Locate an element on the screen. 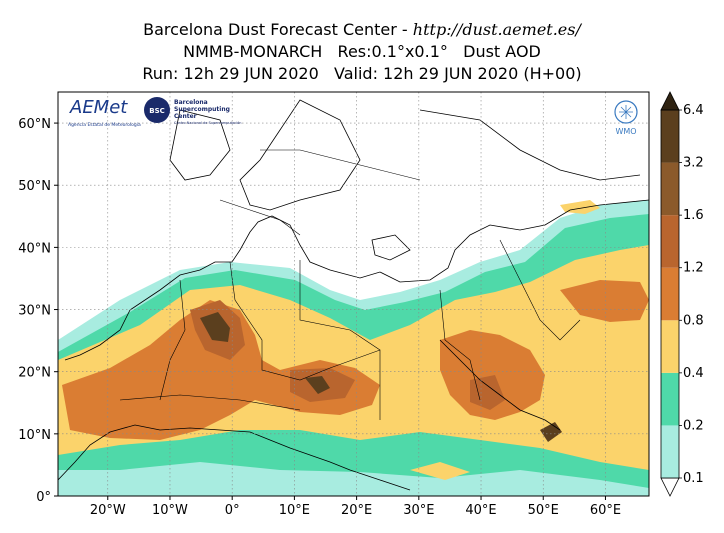 This screenshot has height=533, width=724. colorbar-label: 0.8 is located at coordinates (693, 320).